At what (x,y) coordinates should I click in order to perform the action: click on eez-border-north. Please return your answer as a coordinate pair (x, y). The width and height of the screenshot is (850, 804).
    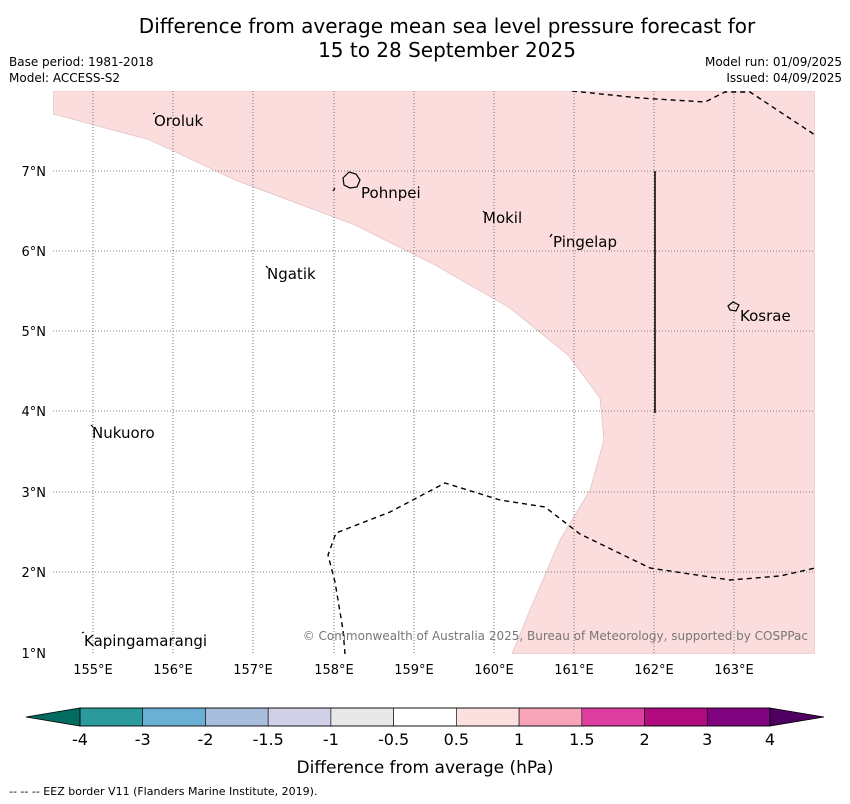
    Looking at the image, I should click on (693, 113).